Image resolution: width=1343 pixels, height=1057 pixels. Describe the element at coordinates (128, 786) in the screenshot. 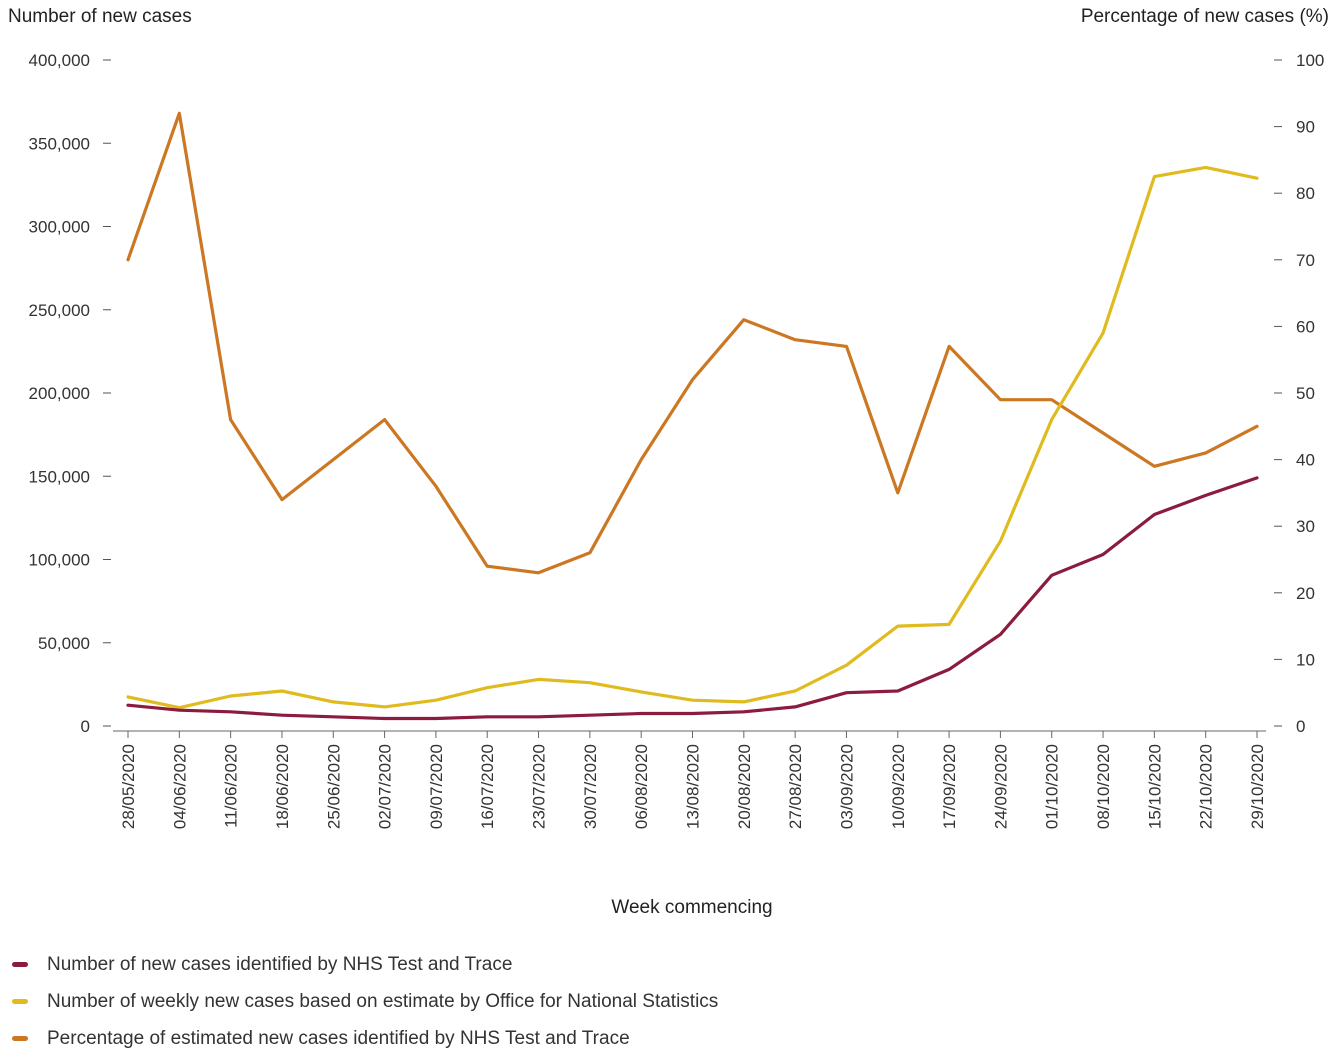

I see `x-tick-label-0: 28/05/2020` at that location.